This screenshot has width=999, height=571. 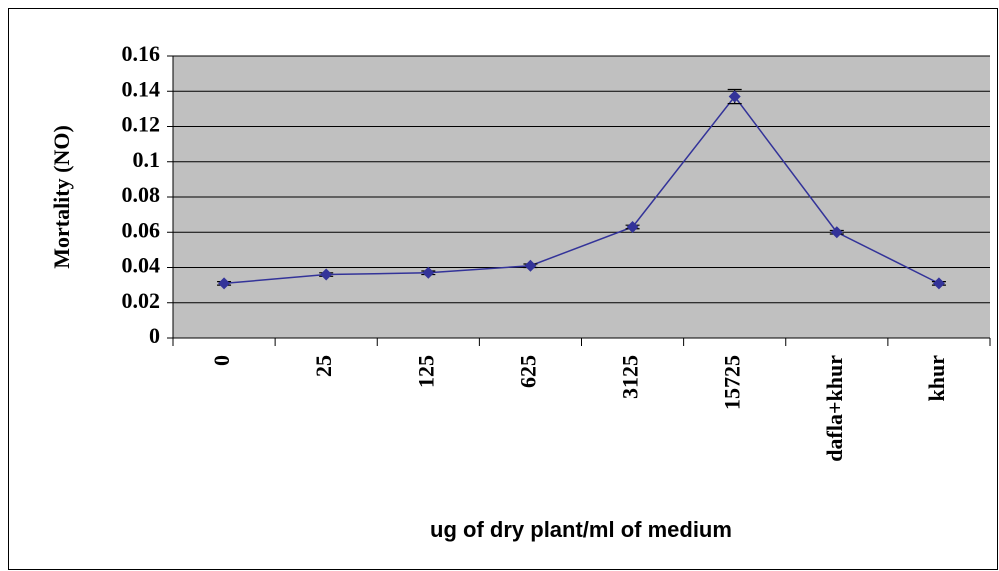 I want to click on y-tick-label: 0.06, so click(x=141, y=229).